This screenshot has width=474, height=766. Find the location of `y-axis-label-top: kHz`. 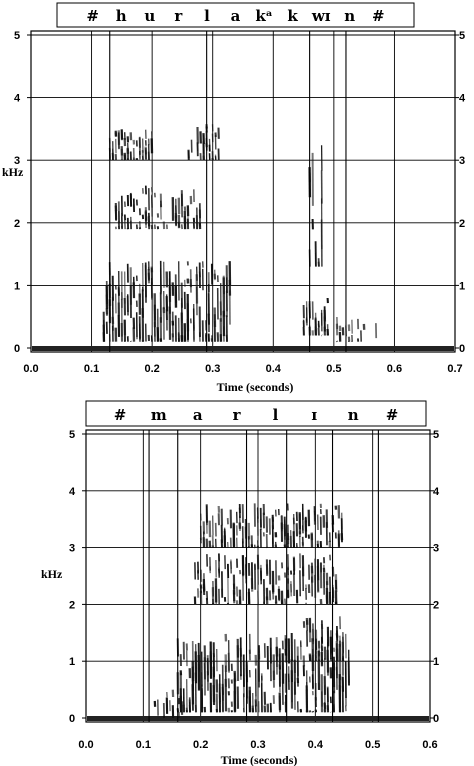

y-axis-label-top: kHz is located at coordinates (13, 172).